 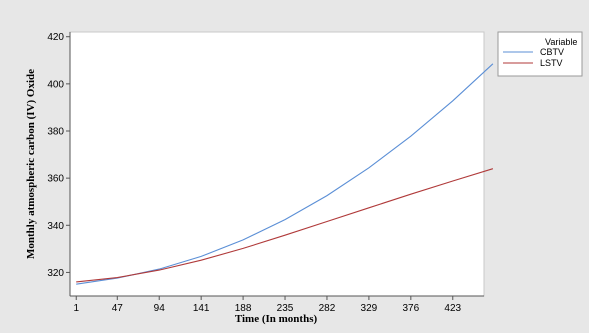 What do you see at coordinates (285, 308) in the screenshot?
I see `x-tick-label: 235` at bounding box center [285, 308].